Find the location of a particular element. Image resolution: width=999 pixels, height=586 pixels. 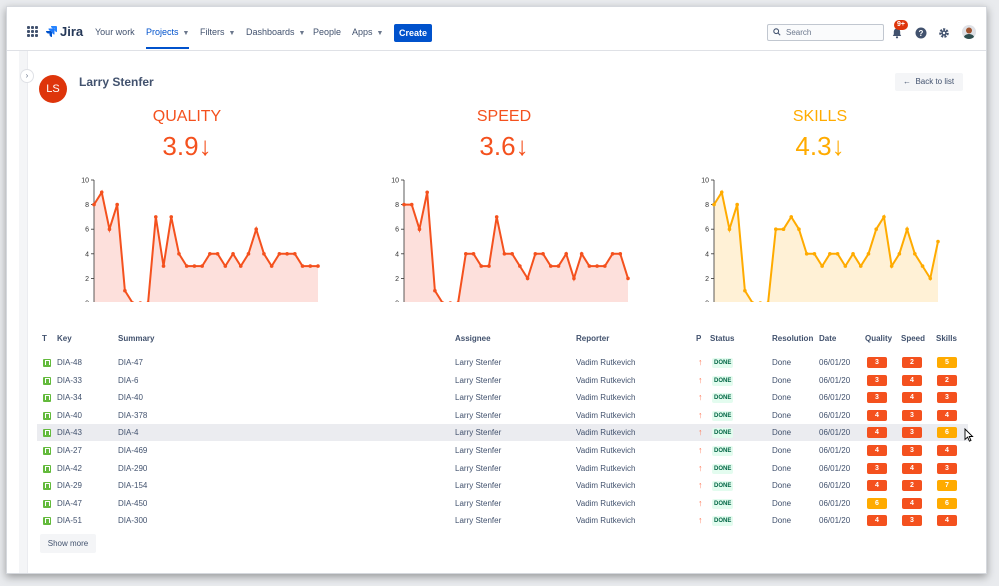

col-header-date: Date is located at coordinates (828, 338).